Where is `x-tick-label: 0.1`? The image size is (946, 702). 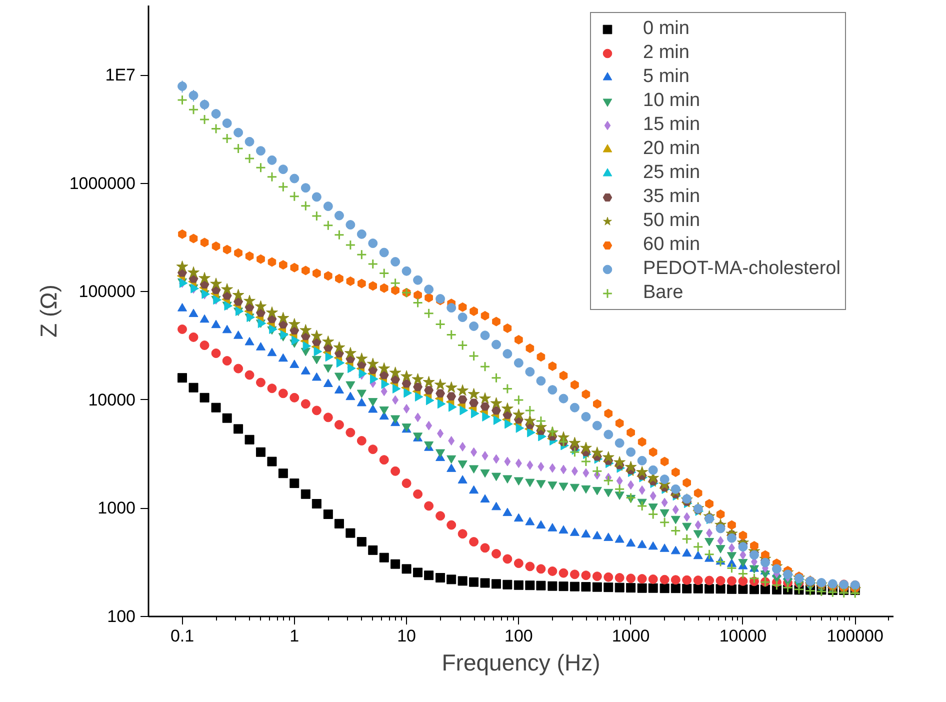
x-tick-label: 0.1 is located at coordinates (182, 636).